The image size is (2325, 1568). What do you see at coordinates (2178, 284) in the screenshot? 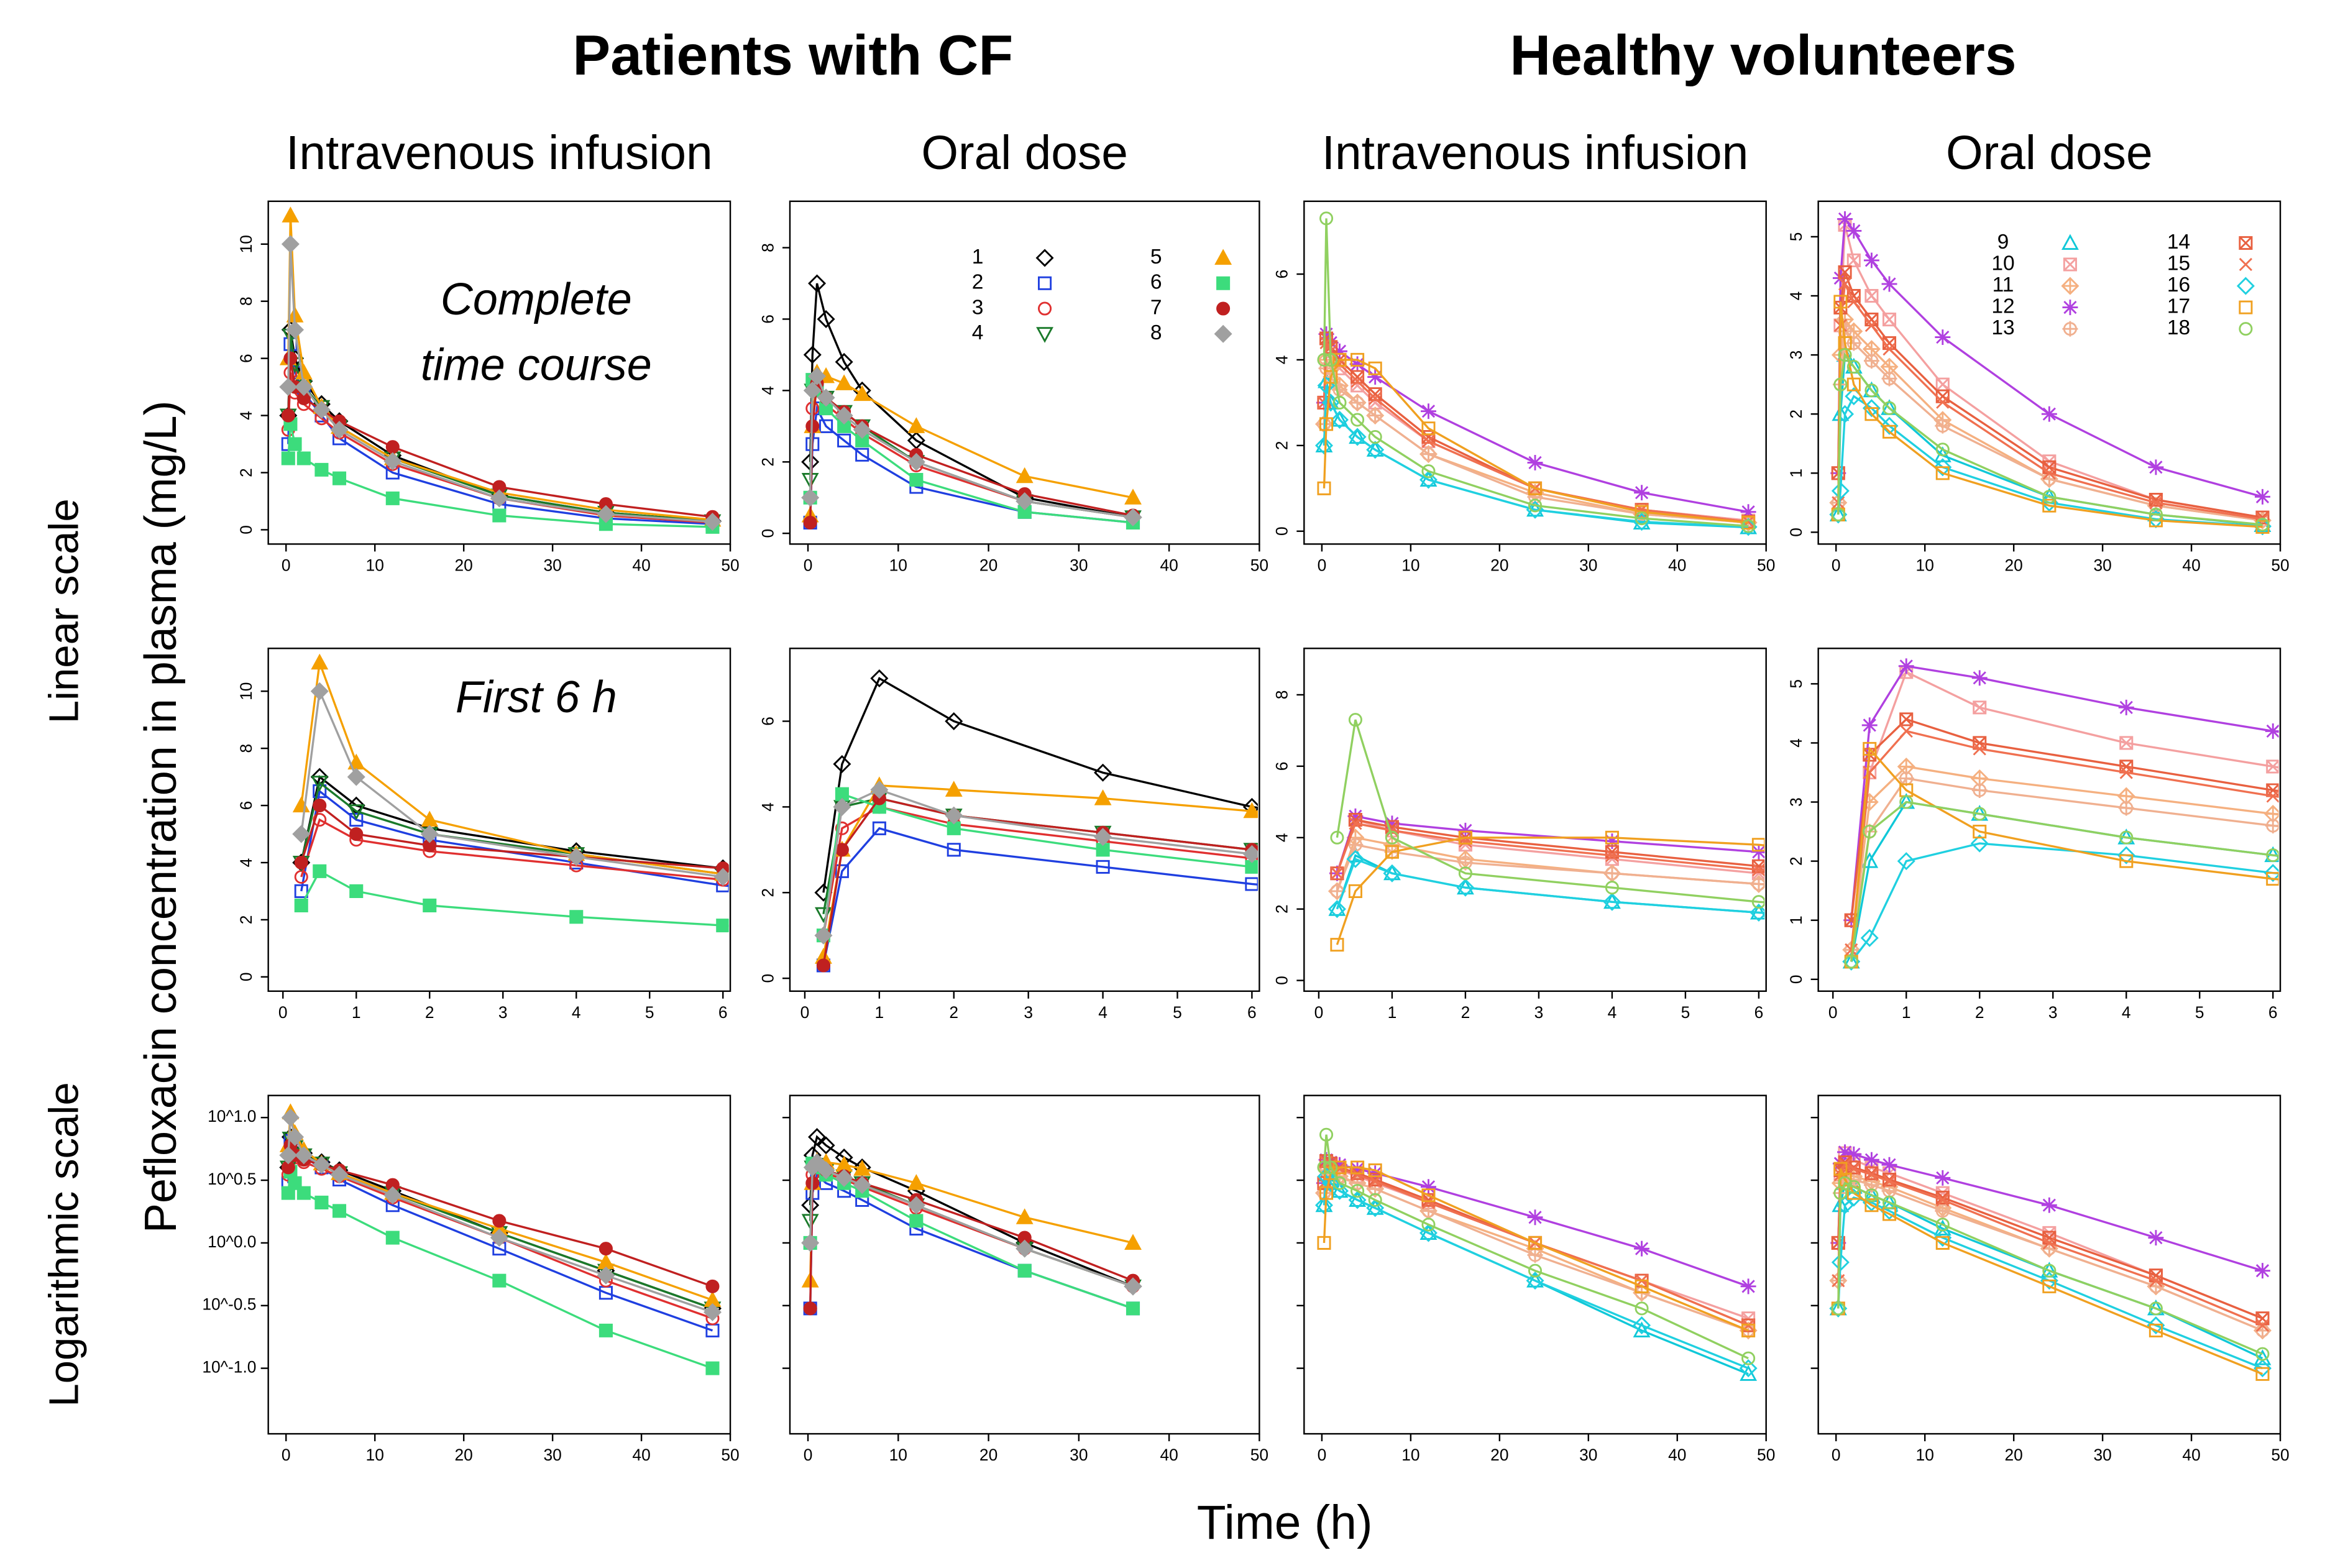
I see `legend-label: 16` at bounding box center [2178, 284].